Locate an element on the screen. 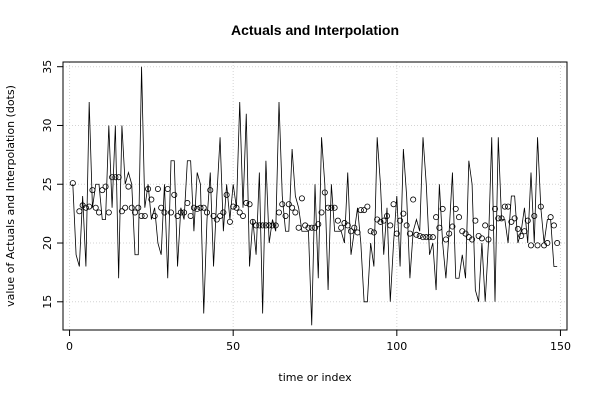 This screenshot has height=400, width=599. y-tick-label: 15 is located at coordinates (47, 302).